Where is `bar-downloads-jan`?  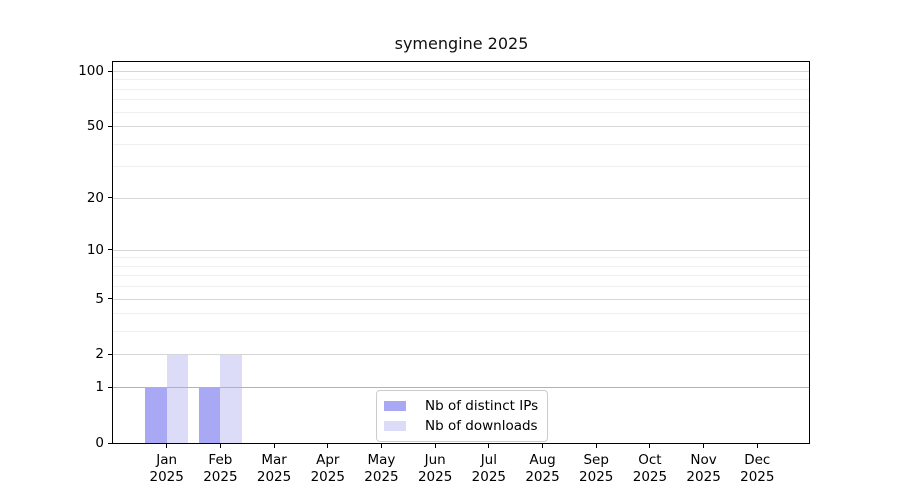 bar-downloads-jan is located at coordinates (177, 398).